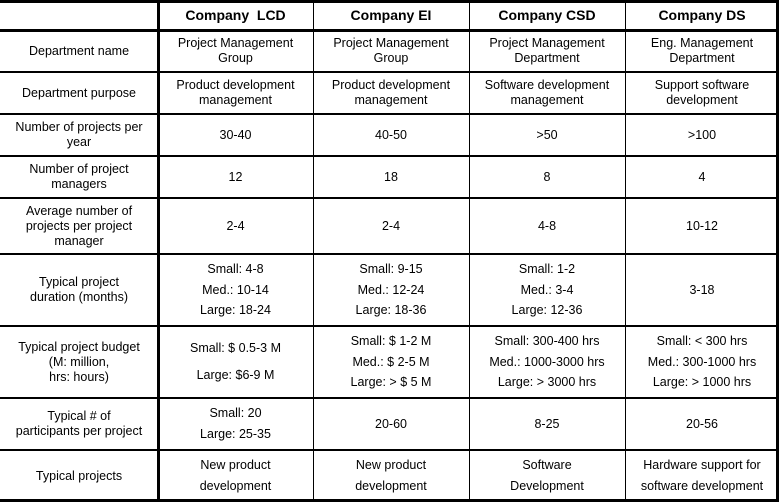  I want to click on table-cell-line: Med.: 3-4, so click(547, 289).